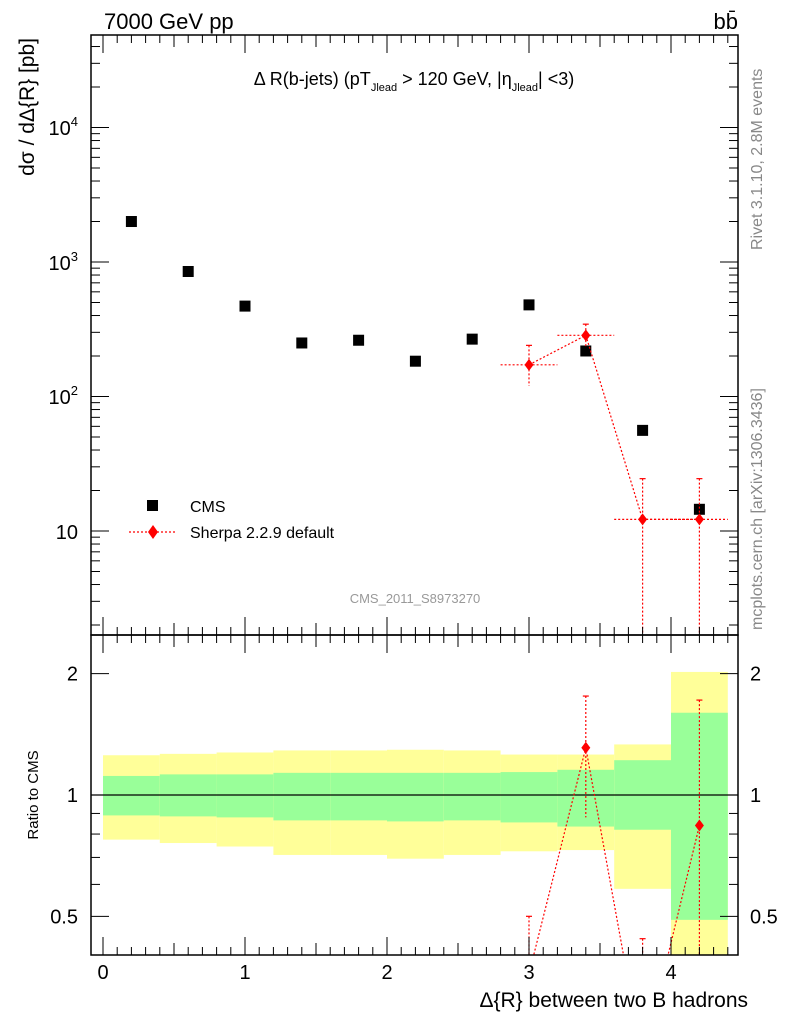 This screenshot has width=786, height=1024. What do you see at coordinates (74, 256) in the screenshot?
I see `y-tick-label-1000-exp: 3` at bounding box center [74, 256].